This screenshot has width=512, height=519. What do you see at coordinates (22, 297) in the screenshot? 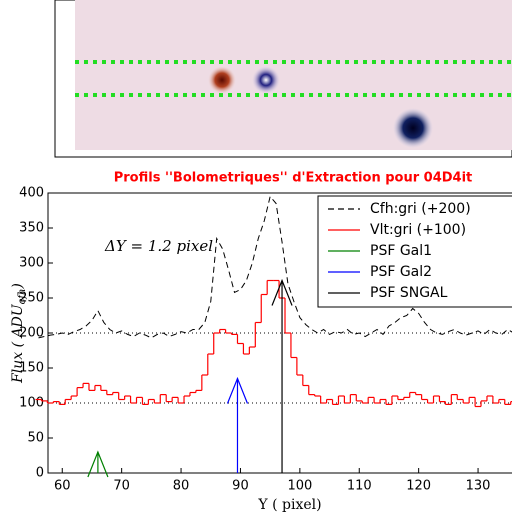
I see `y-label-sub: cfh` at bounding box center [22, 297].